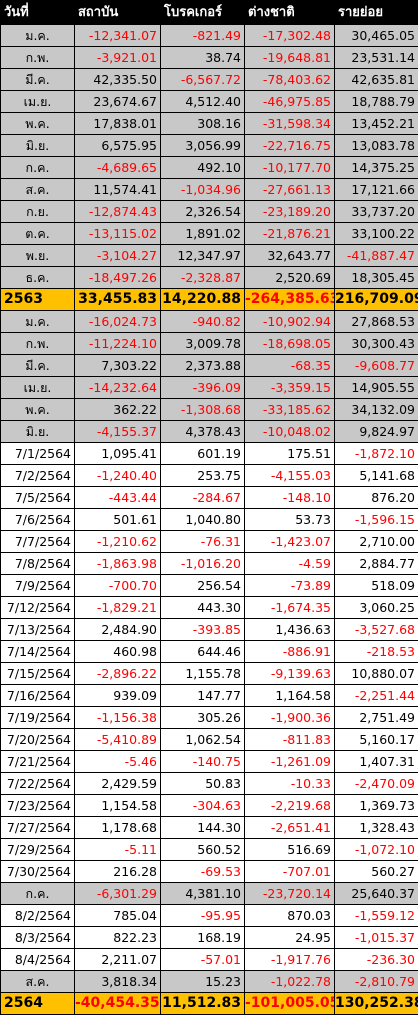  What do you see at coordinates (376, 828) in the screenshot?
I see `cell-retail: 1,328.43` at bounding box center [376, 828].